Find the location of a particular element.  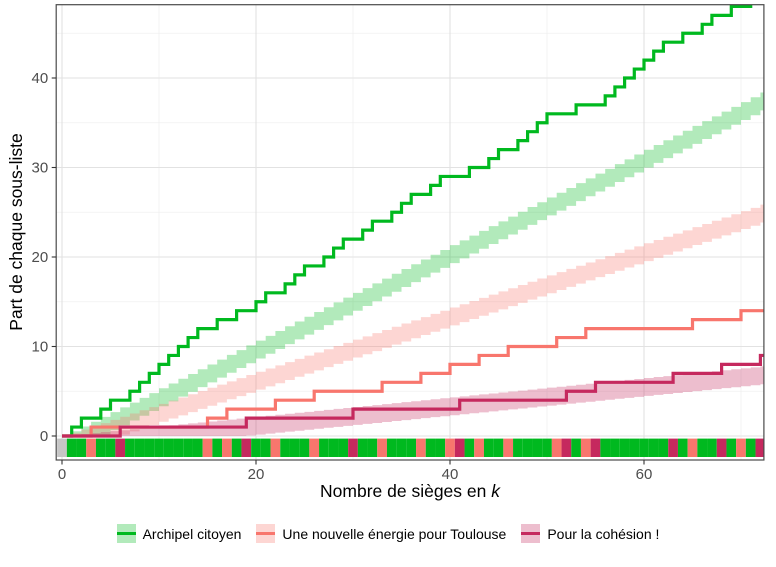

x-tick-label: 60 is located at coordinates (644, 474).